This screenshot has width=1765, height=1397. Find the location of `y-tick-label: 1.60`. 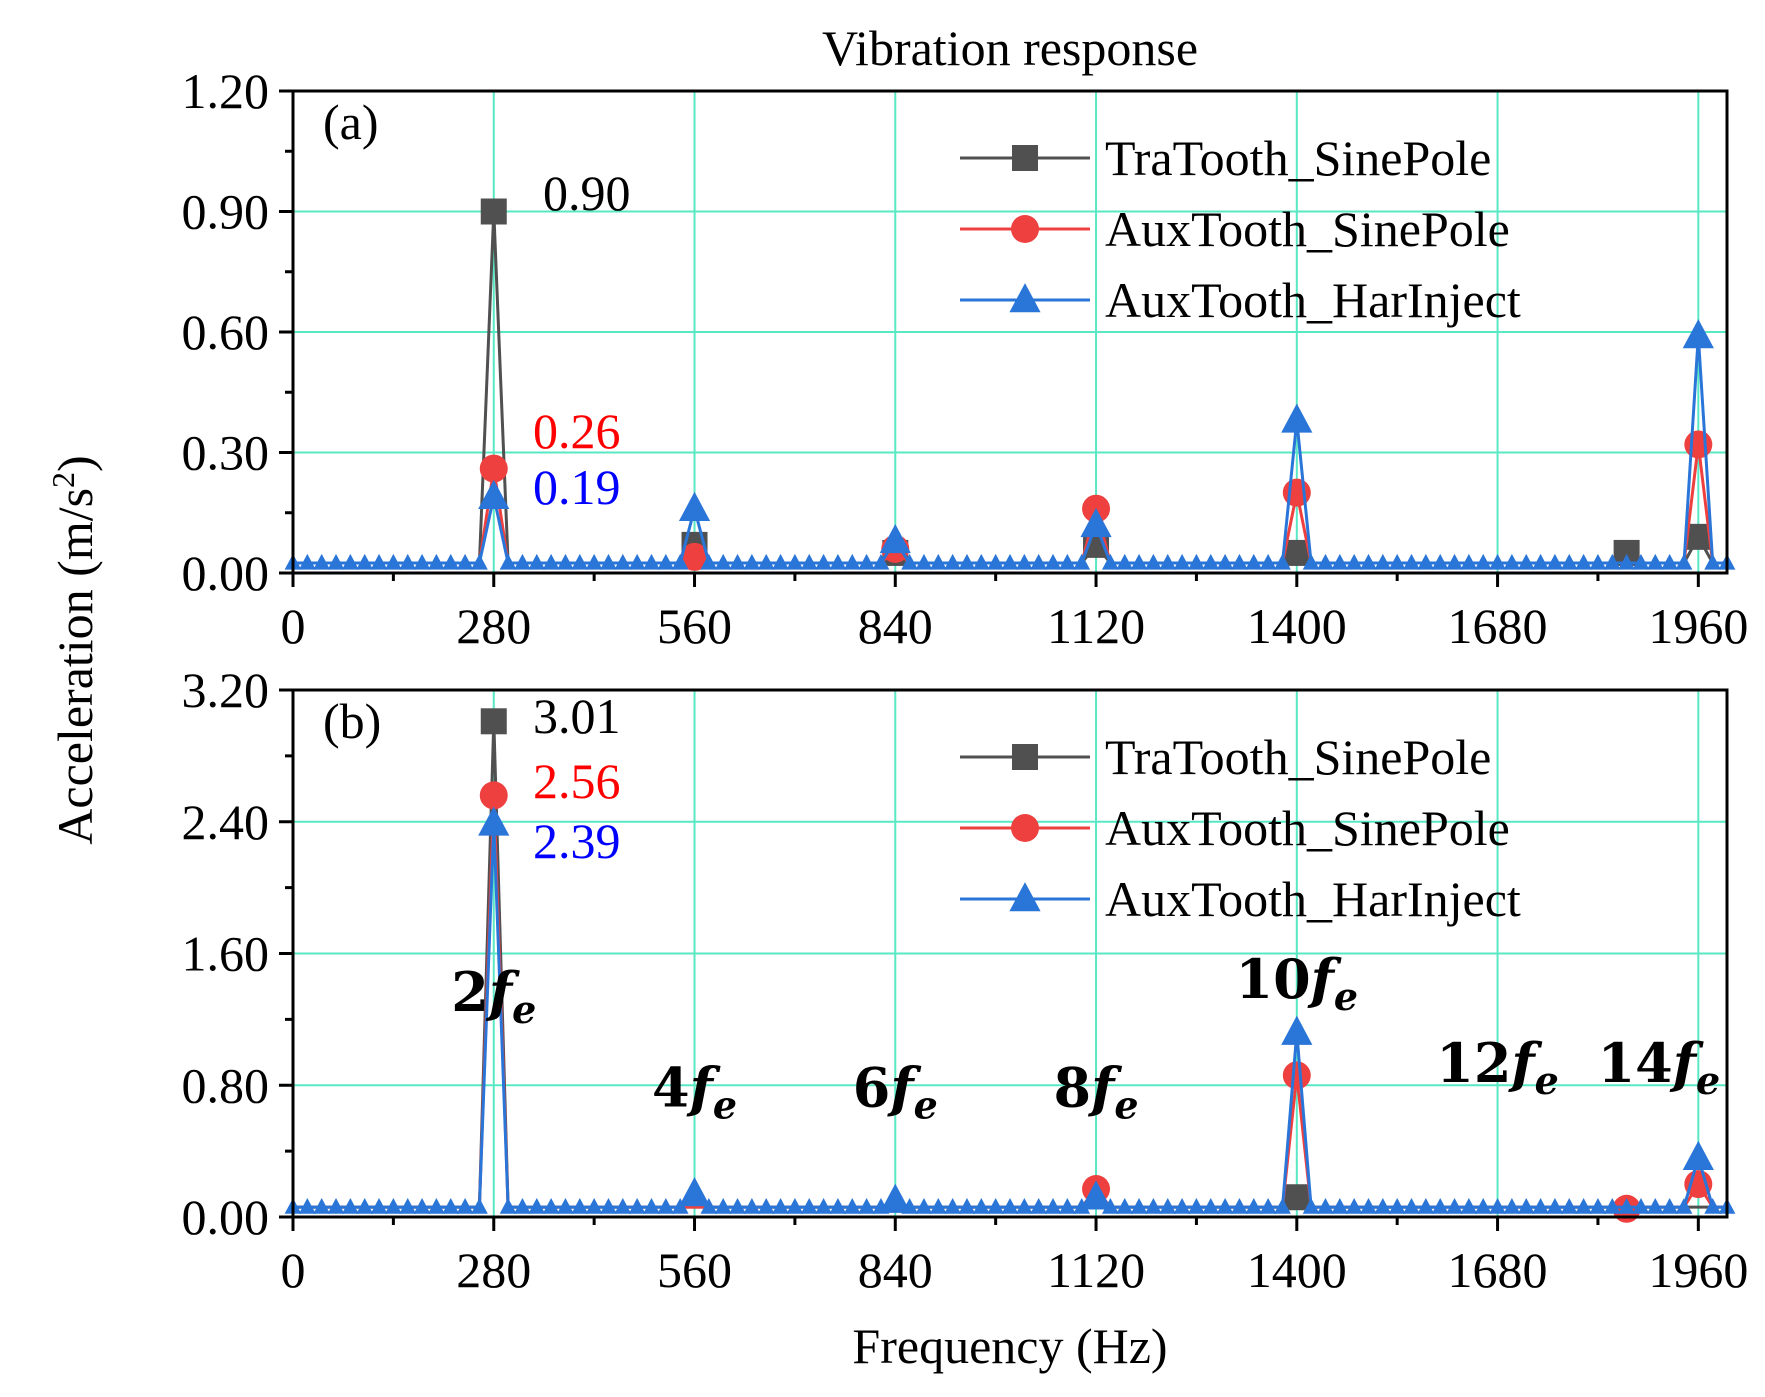

y-tick-label: 1.60 is located at coordinates (226, 954).